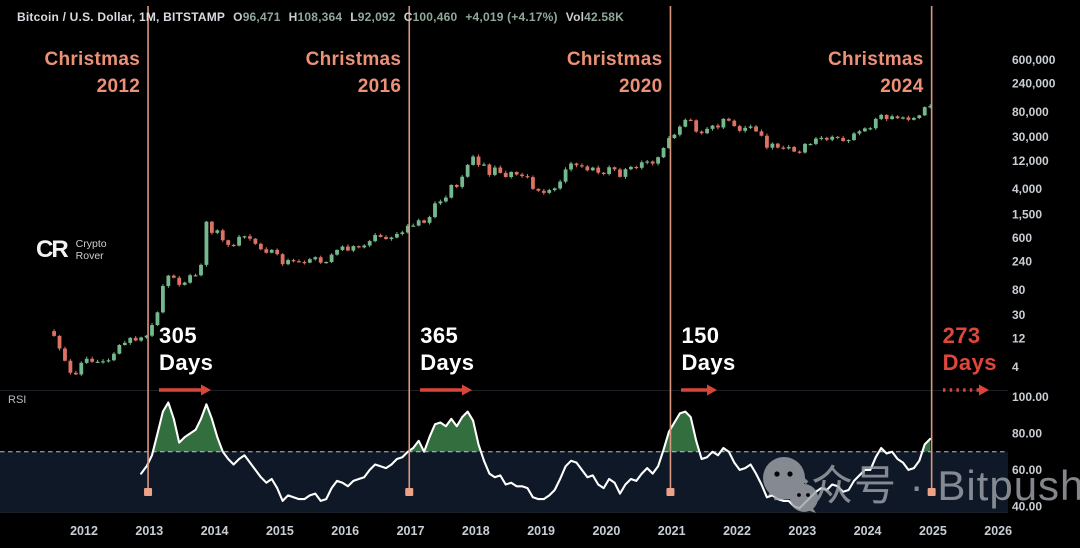  Describe the element at coordinates (373, 17) in the screenshot. I see `ohlc-low: L92,092` at that location.